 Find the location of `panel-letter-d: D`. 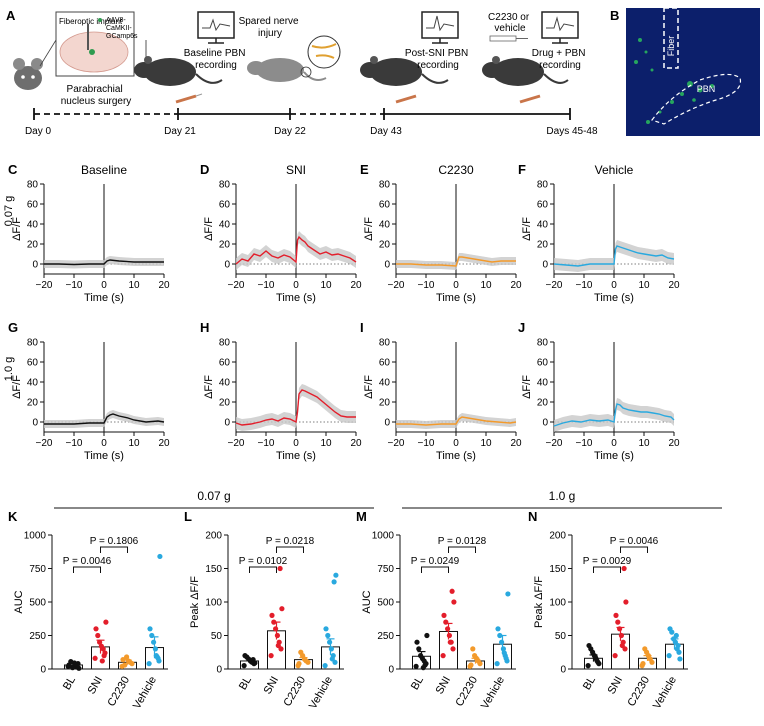

panel-letter-d: D is located at coordinates (204, 169).